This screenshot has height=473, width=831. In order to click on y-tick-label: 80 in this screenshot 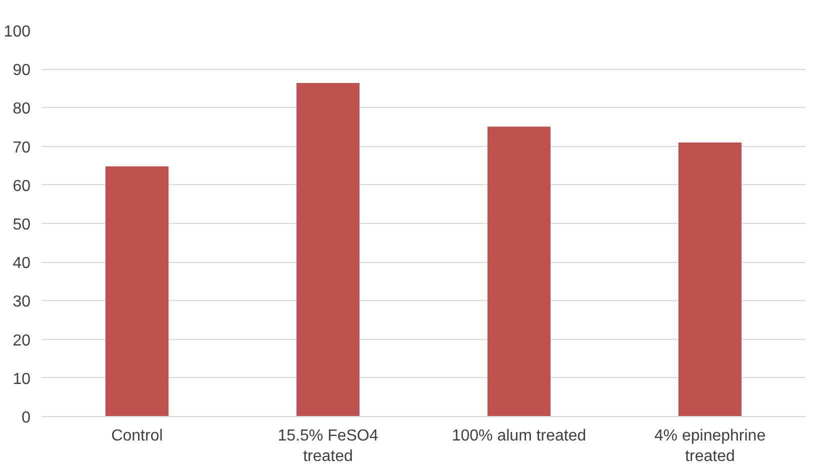, I will do `click(21, 109)`.